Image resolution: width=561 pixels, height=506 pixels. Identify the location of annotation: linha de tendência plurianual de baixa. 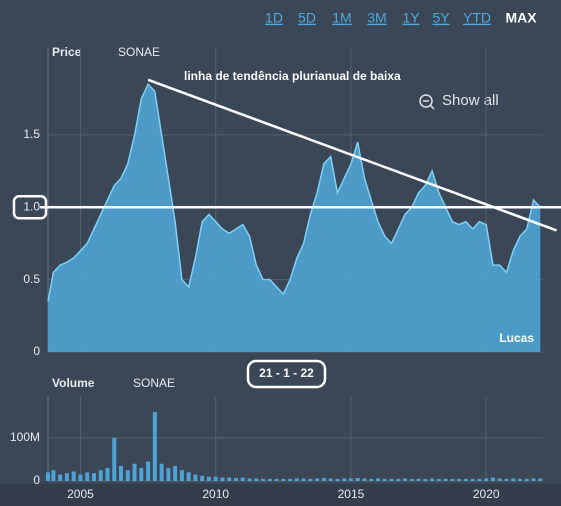
(292, 76).